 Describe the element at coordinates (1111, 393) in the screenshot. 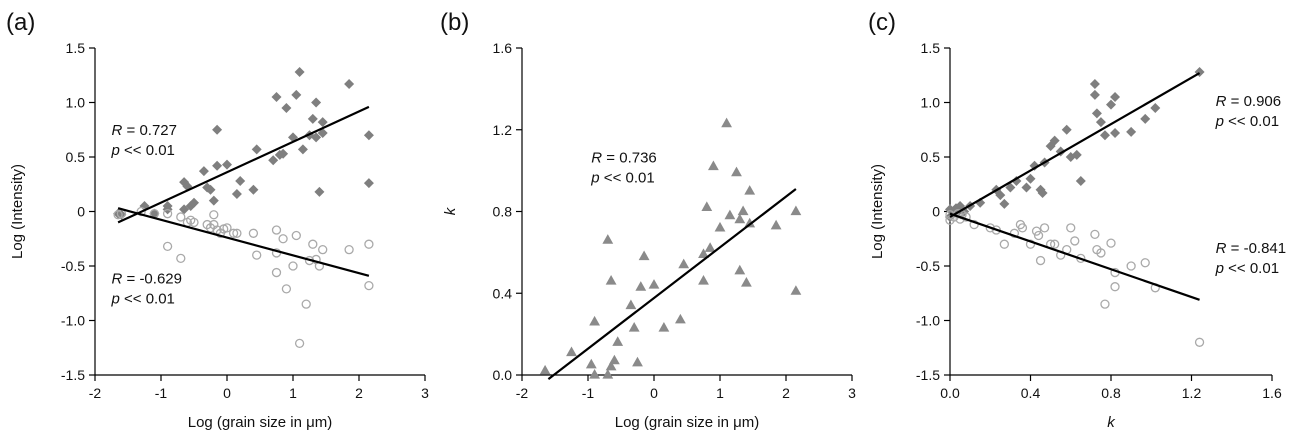

I see `x-tick-label: 0.8` at that location.